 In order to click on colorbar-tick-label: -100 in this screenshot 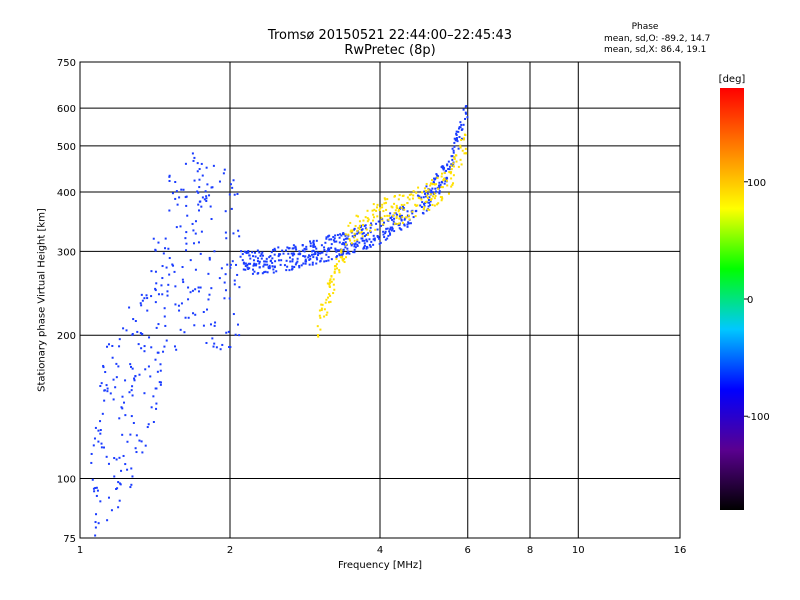, I will do `click(758, 417)`.